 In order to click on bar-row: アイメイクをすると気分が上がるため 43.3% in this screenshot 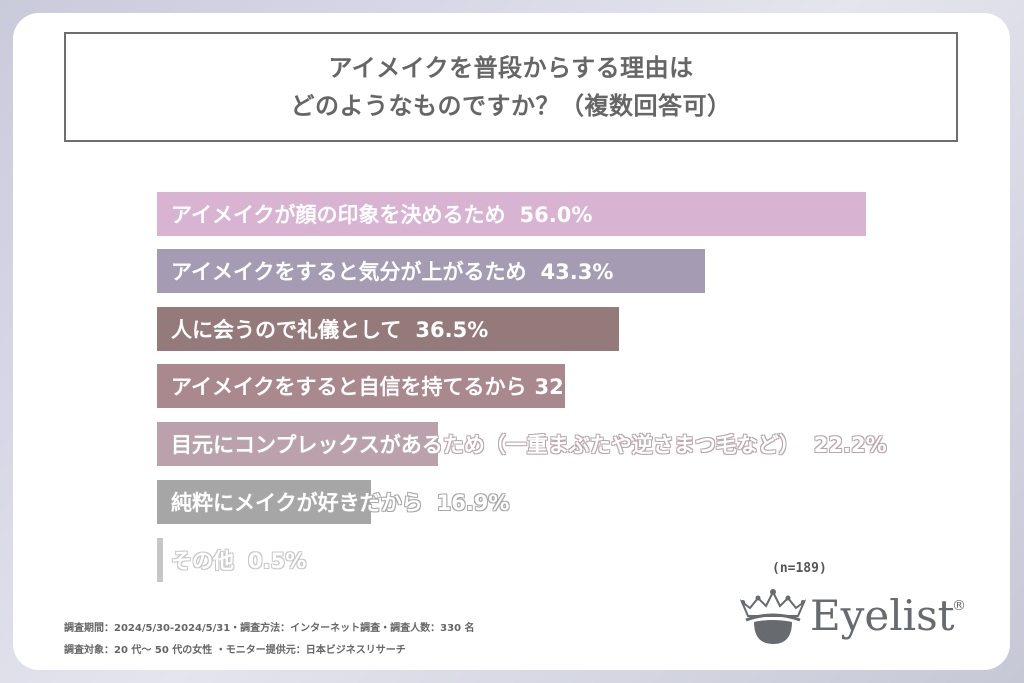, I will do `click(431, 271)`.